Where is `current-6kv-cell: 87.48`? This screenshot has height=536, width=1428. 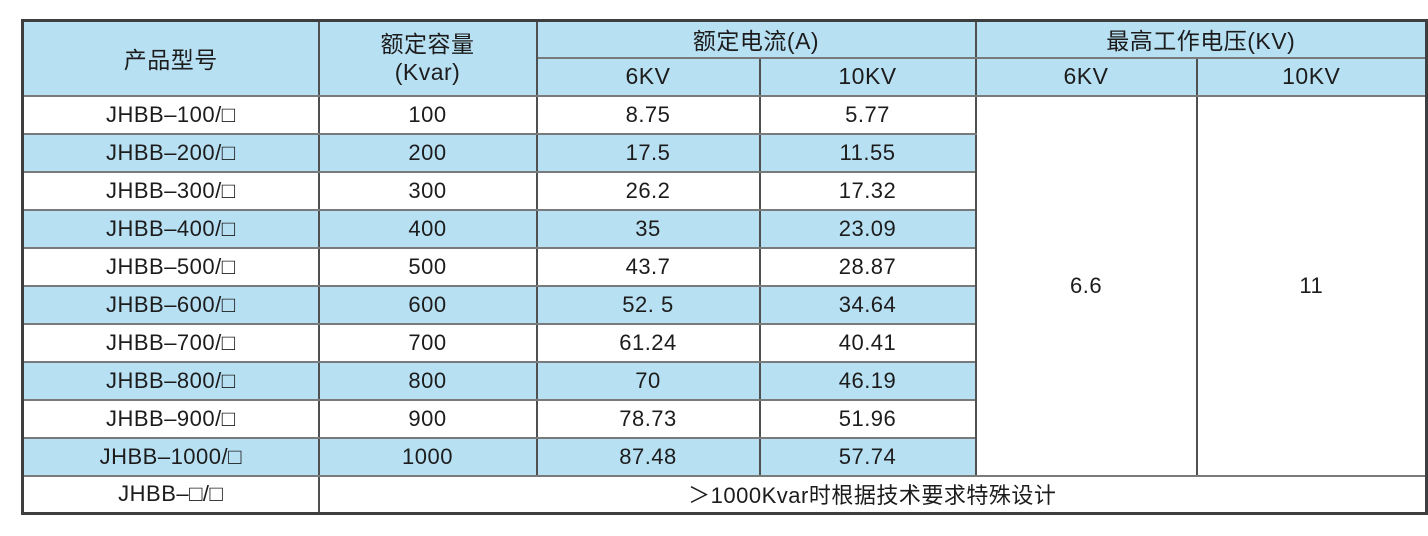
current-6kv-cell: 87.48 is located at coordinates (648, 456).